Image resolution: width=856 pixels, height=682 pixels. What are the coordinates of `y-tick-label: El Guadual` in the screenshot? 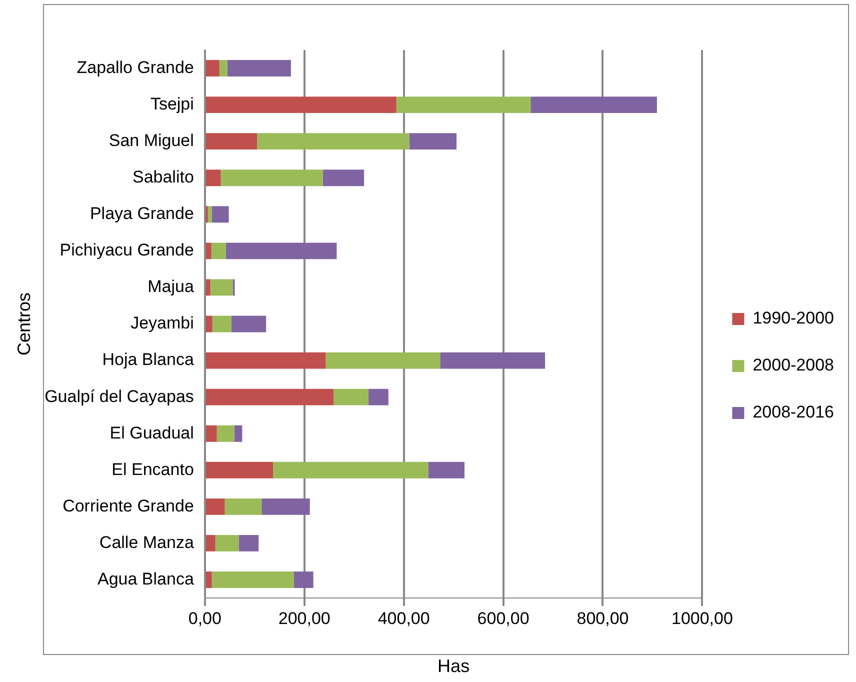 It's located at (152, 432).